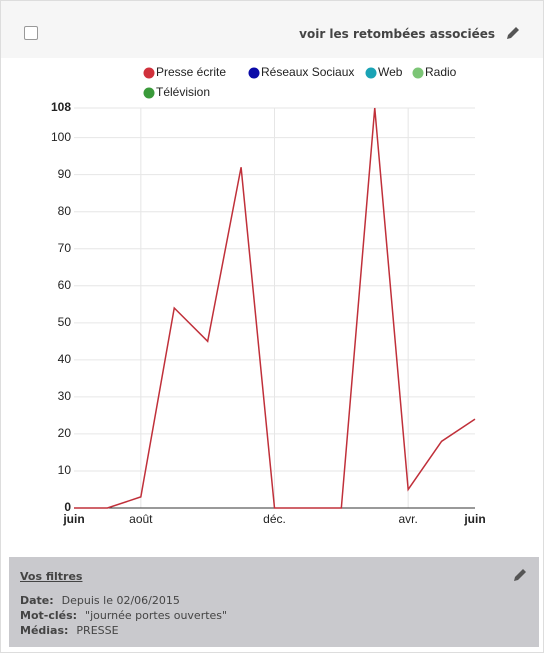  What do you see at coordinates (51, 576) in the screenshot?
I see `filters-title: Vos filtres` at bounding box center [51, 576].